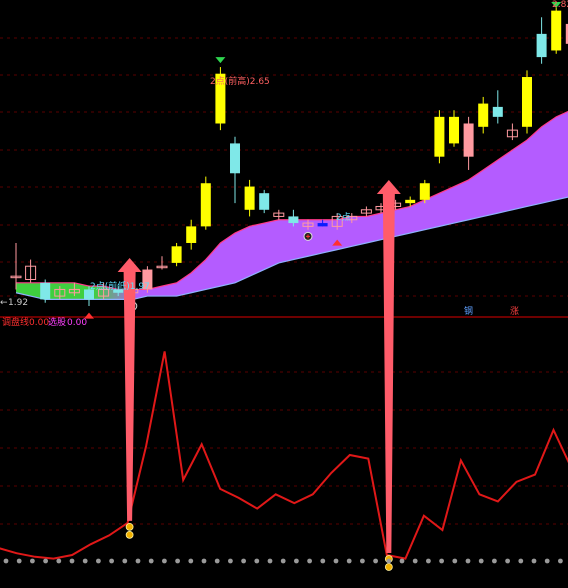  What do you see at coordinates (343, 217) in the screenshot?
I see `price-label-mid: 2点` at bounding box center [343, 217].